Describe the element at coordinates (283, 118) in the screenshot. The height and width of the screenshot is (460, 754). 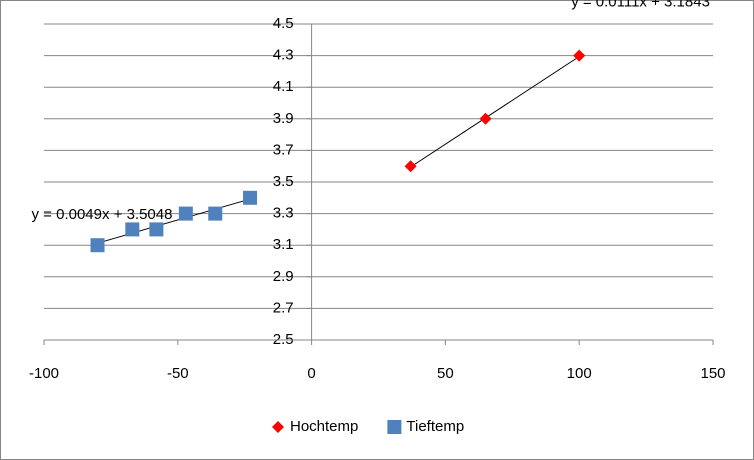
I see `y-tick-label: 3.9` at that location.